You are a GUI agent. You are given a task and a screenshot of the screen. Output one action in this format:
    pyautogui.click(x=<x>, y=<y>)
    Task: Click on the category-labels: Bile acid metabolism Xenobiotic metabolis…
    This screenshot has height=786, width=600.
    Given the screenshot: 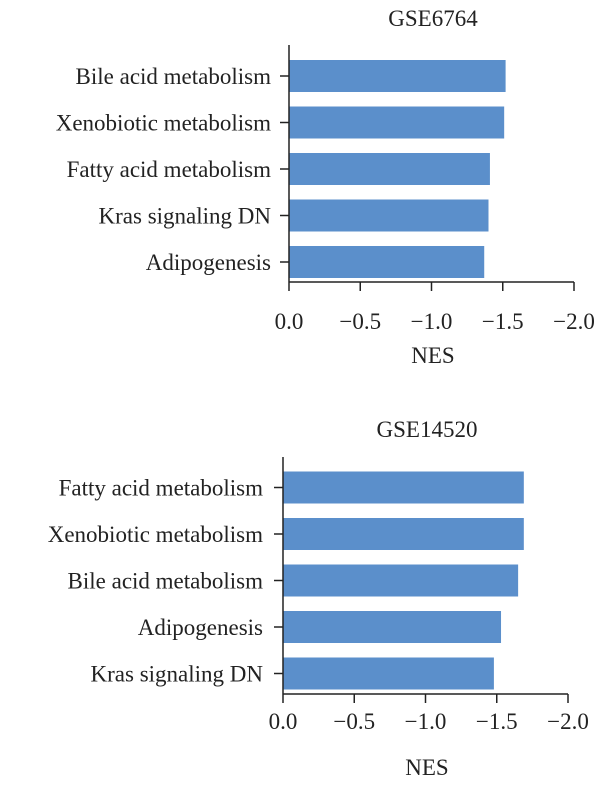 What is the action you would take?
    pyautogui.click(x=172, y=169)
    